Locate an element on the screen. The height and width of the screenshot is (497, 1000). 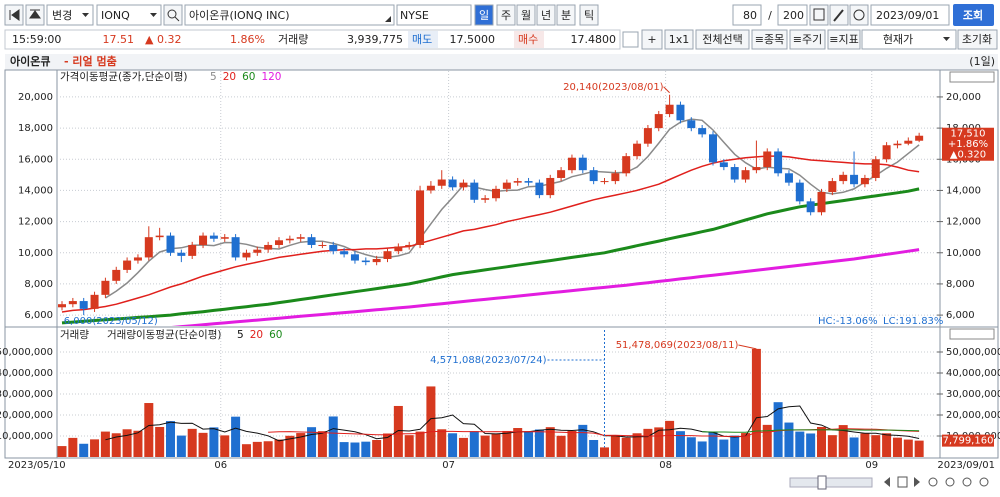
period-tab-text: 년 is located at coordinates (546, 15).